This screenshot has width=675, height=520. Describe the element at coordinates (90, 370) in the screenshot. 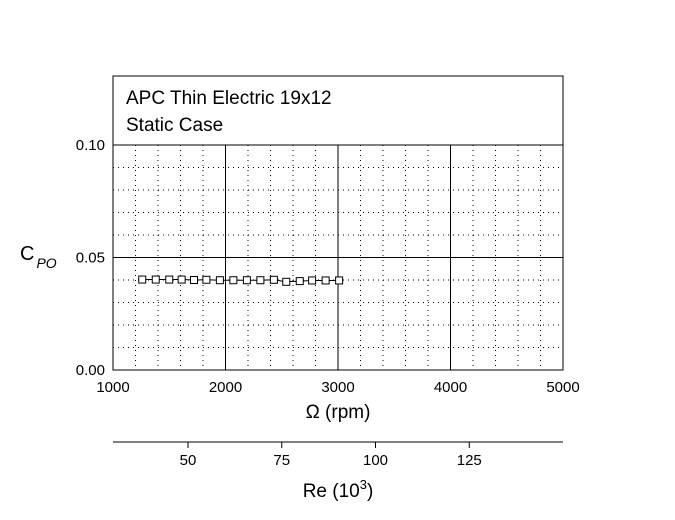

I see `y-tick-label: 0.00` at that location.